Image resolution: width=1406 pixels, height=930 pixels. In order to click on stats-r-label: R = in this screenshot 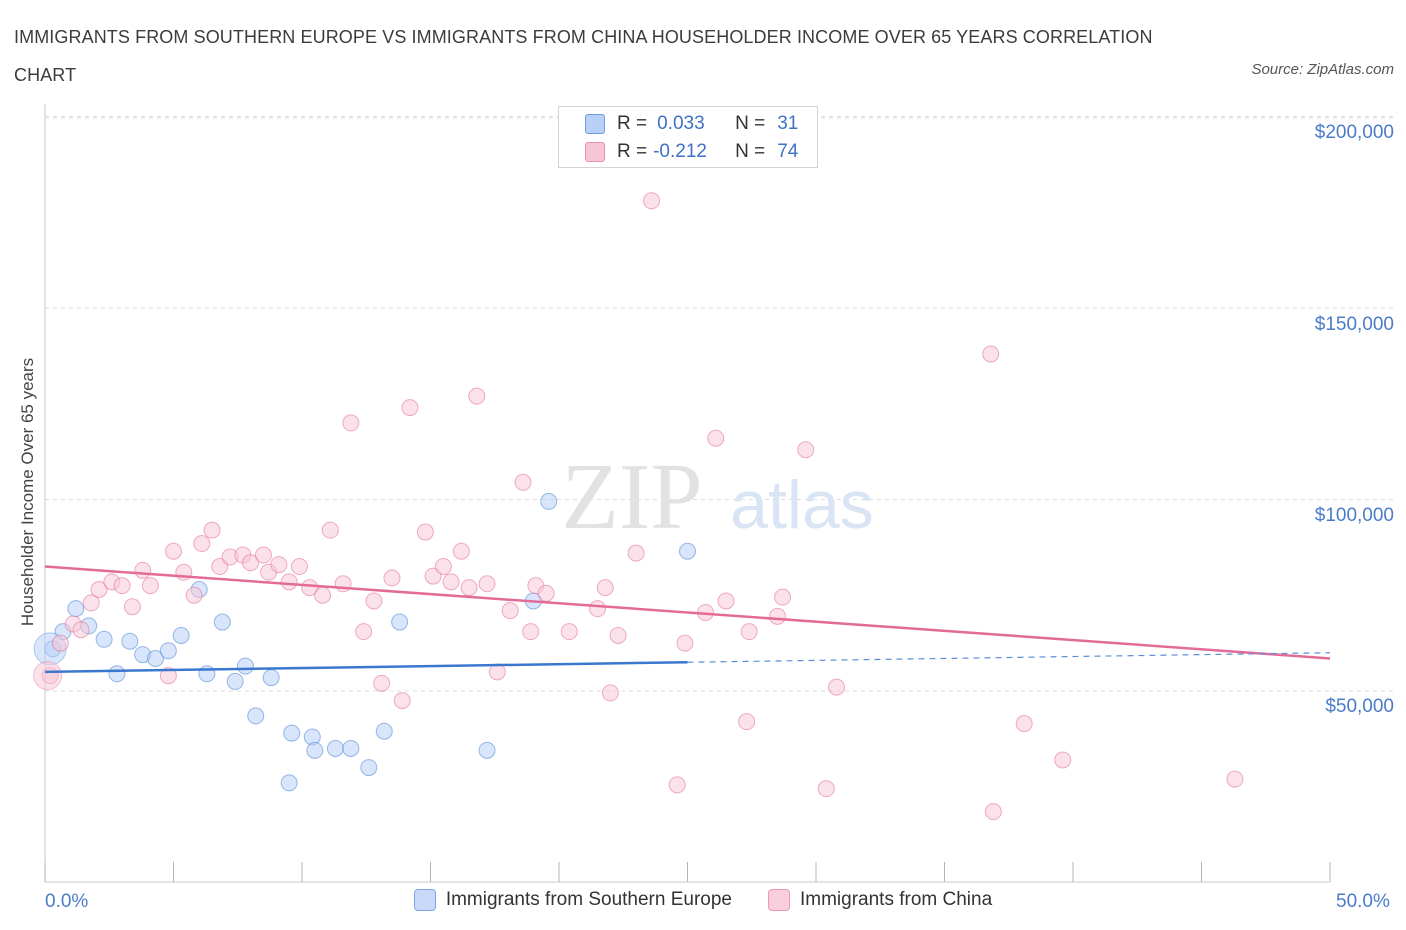, I will do `click(632, 151)`.